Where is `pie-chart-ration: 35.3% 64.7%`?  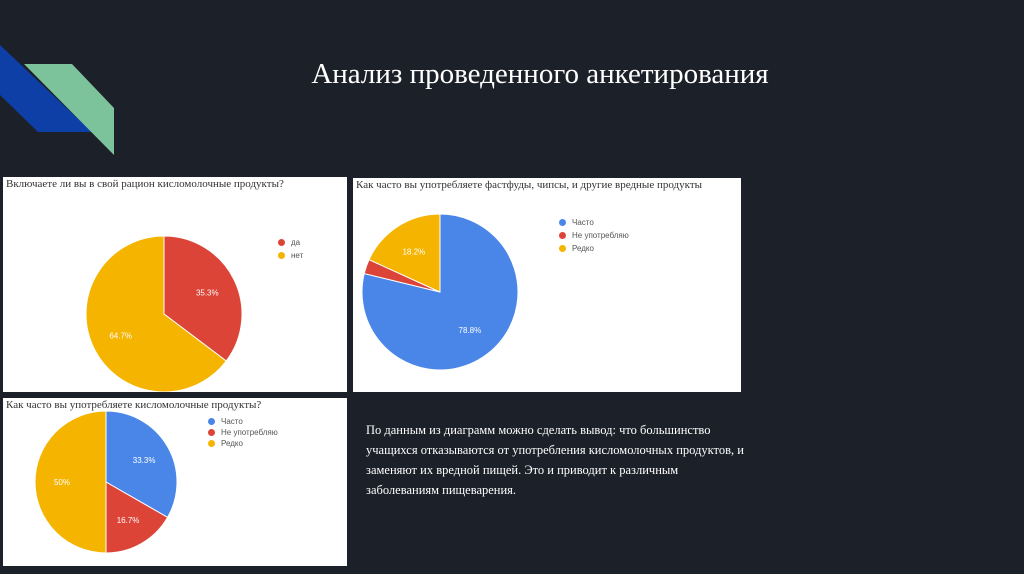
pie-chart-ration: 35.3% 64.7% is located at coordinates (164, 313).